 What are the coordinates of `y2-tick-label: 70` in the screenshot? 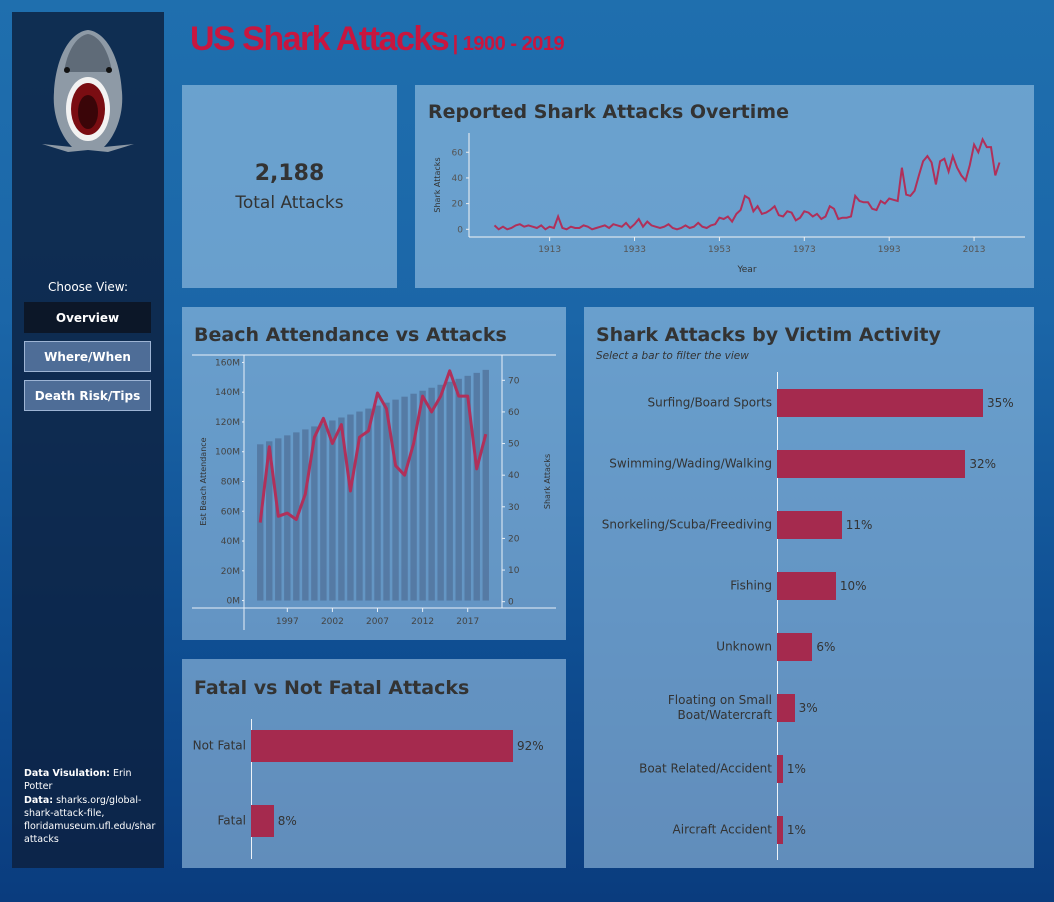 It's located at (514, 381).